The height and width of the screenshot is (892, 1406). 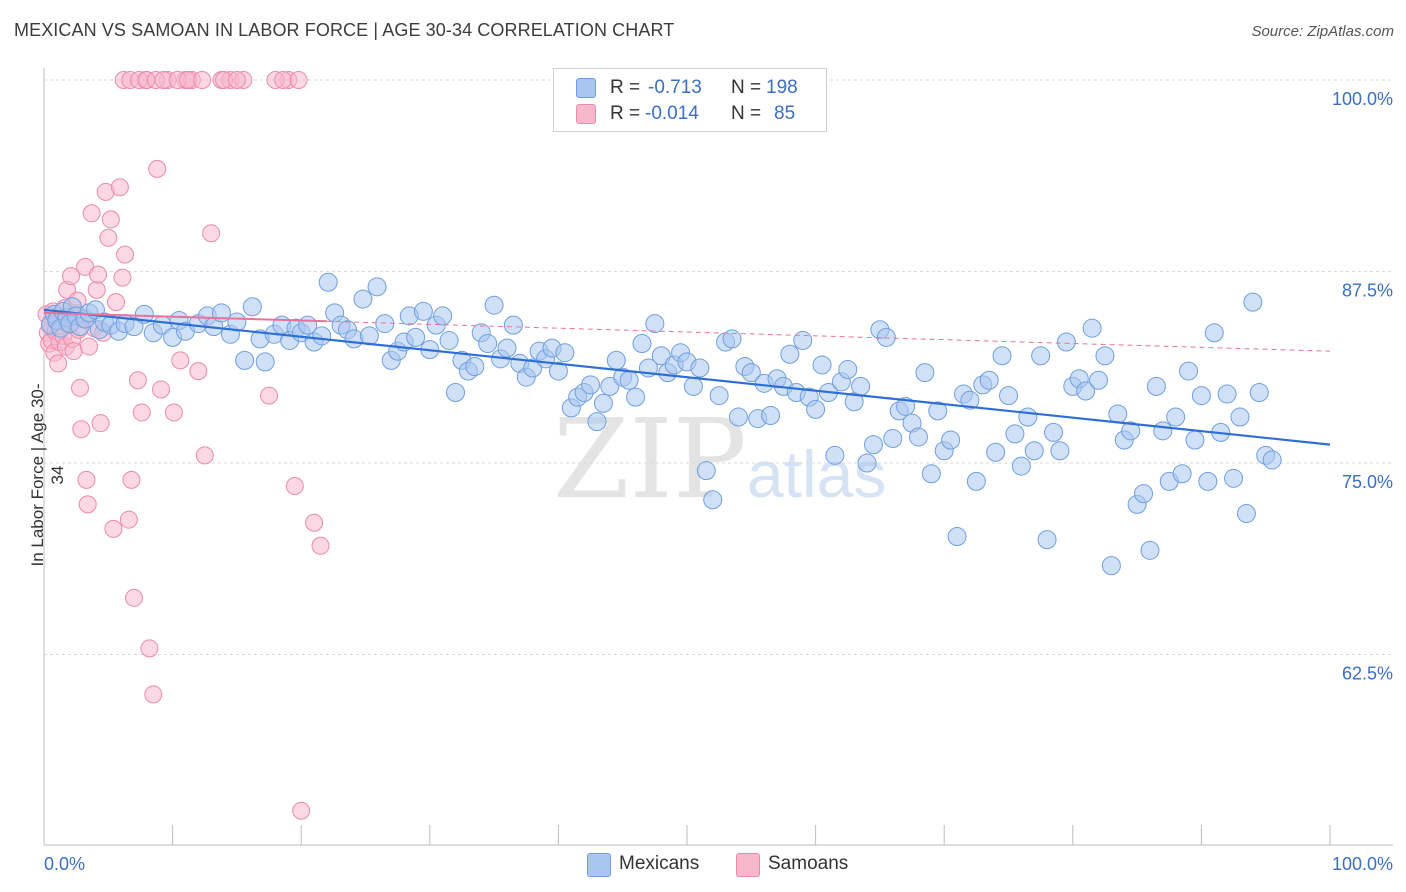 What do you see at coordinates (782, 87) in the screenshot?
I see `legend-n-value: 198` at bounding box center [782, 87].